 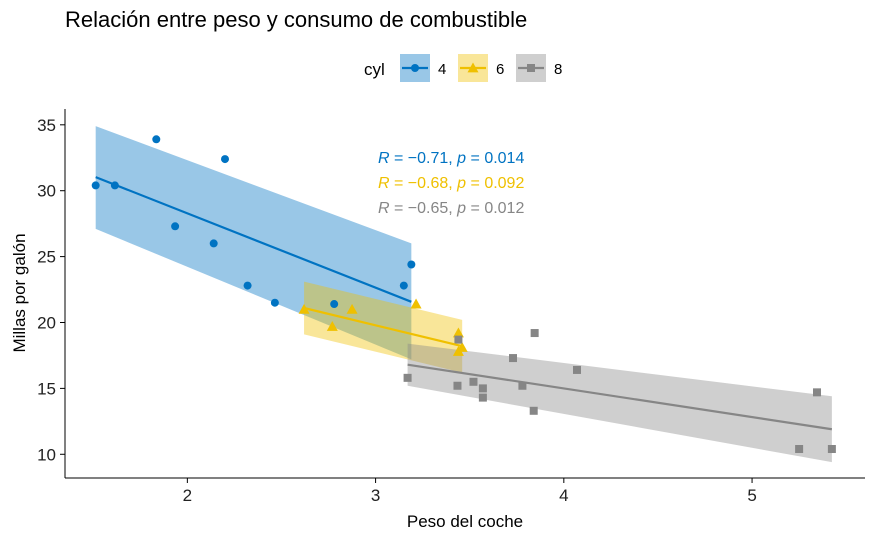 What do you see at coordinates (751, 495) in the screenshot?
I see `x-tick-label: 5` at bounding box center [751, 495].